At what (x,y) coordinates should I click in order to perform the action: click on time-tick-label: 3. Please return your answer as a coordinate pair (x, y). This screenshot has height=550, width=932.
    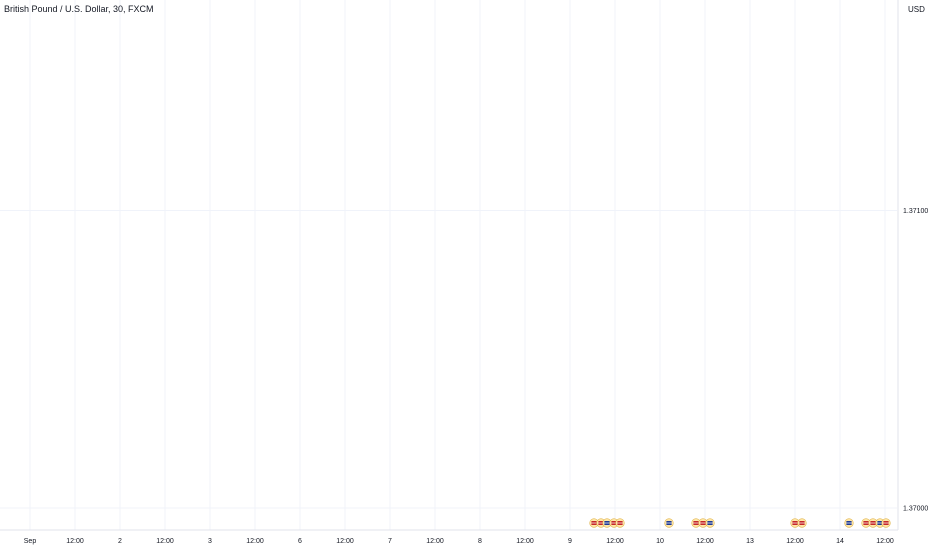
    Looking at the image, I should click on (210, 541).